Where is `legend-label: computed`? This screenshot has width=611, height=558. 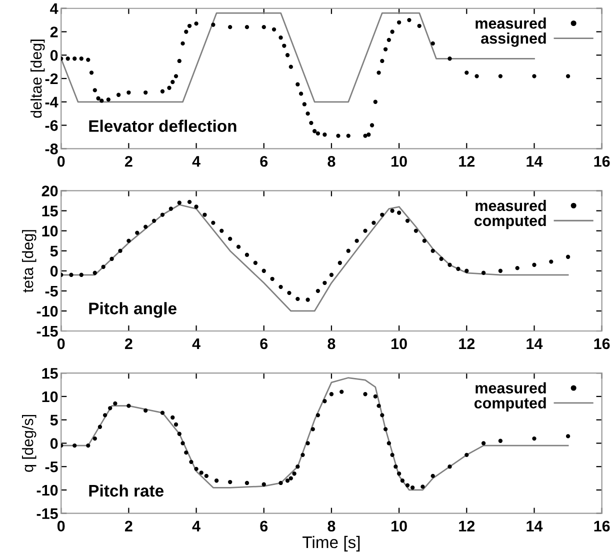 legend-label: computed is located at coordinates (510, 404).